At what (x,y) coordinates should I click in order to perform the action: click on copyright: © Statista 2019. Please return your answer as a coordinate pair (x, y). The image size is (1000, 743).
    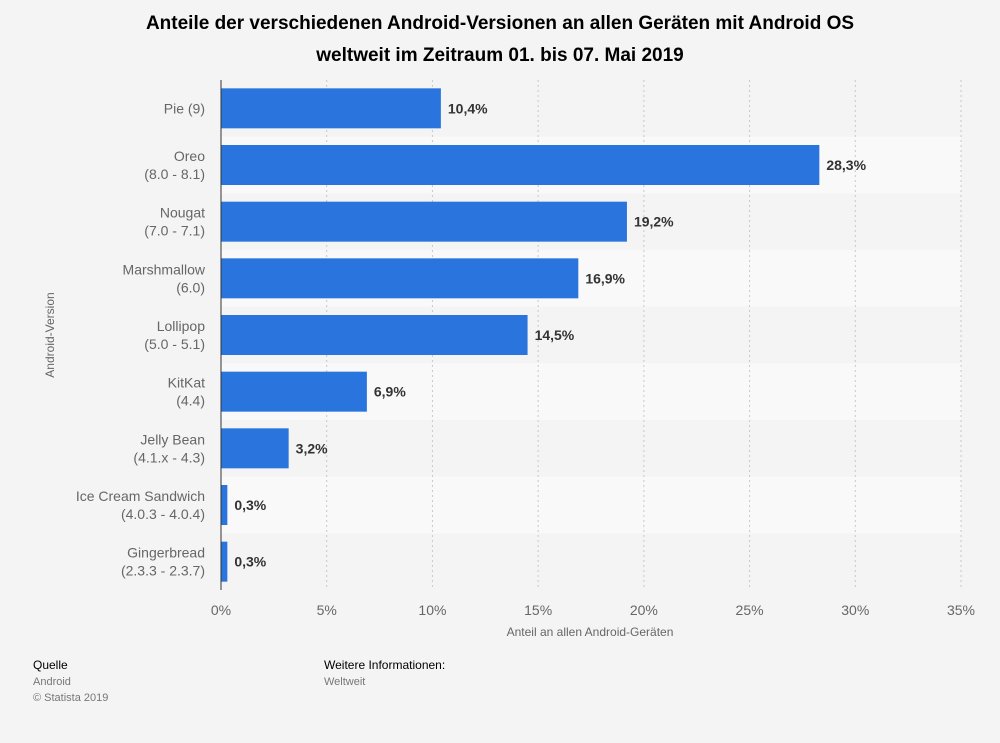
    Looking at the image, I should click on (71, 698).